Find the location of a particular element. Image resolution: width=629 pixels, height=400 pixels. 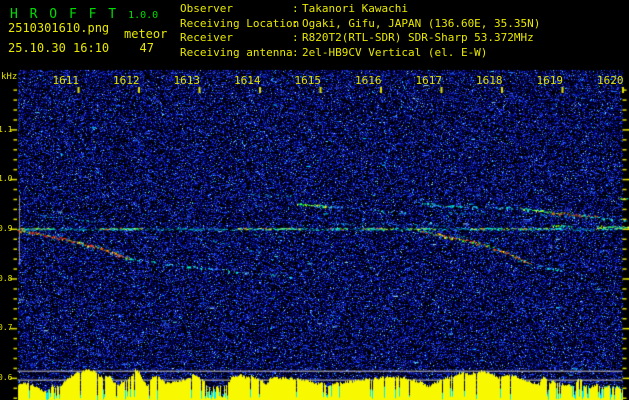

info-label: Receiving antenna is located at coordinates (236, 52).